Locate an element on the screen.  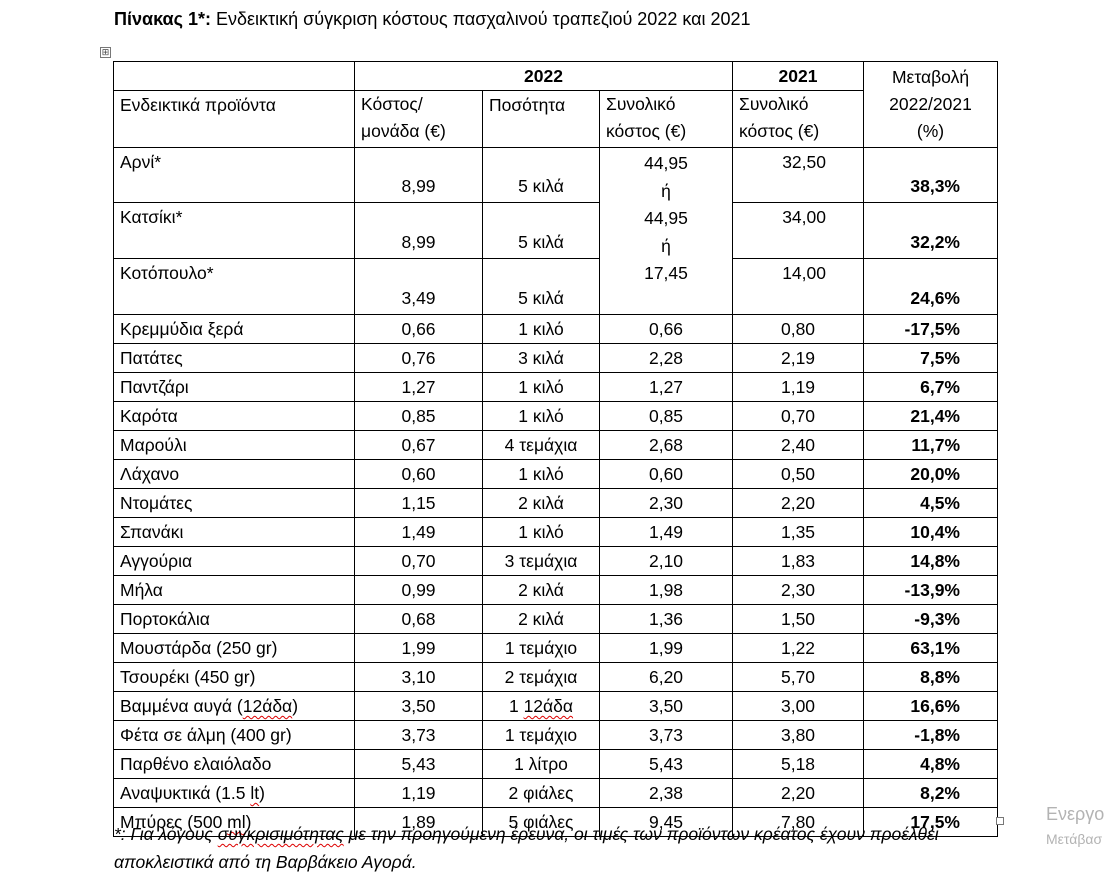
product-name: Αγγούρια is located at coordinates (234, 561).